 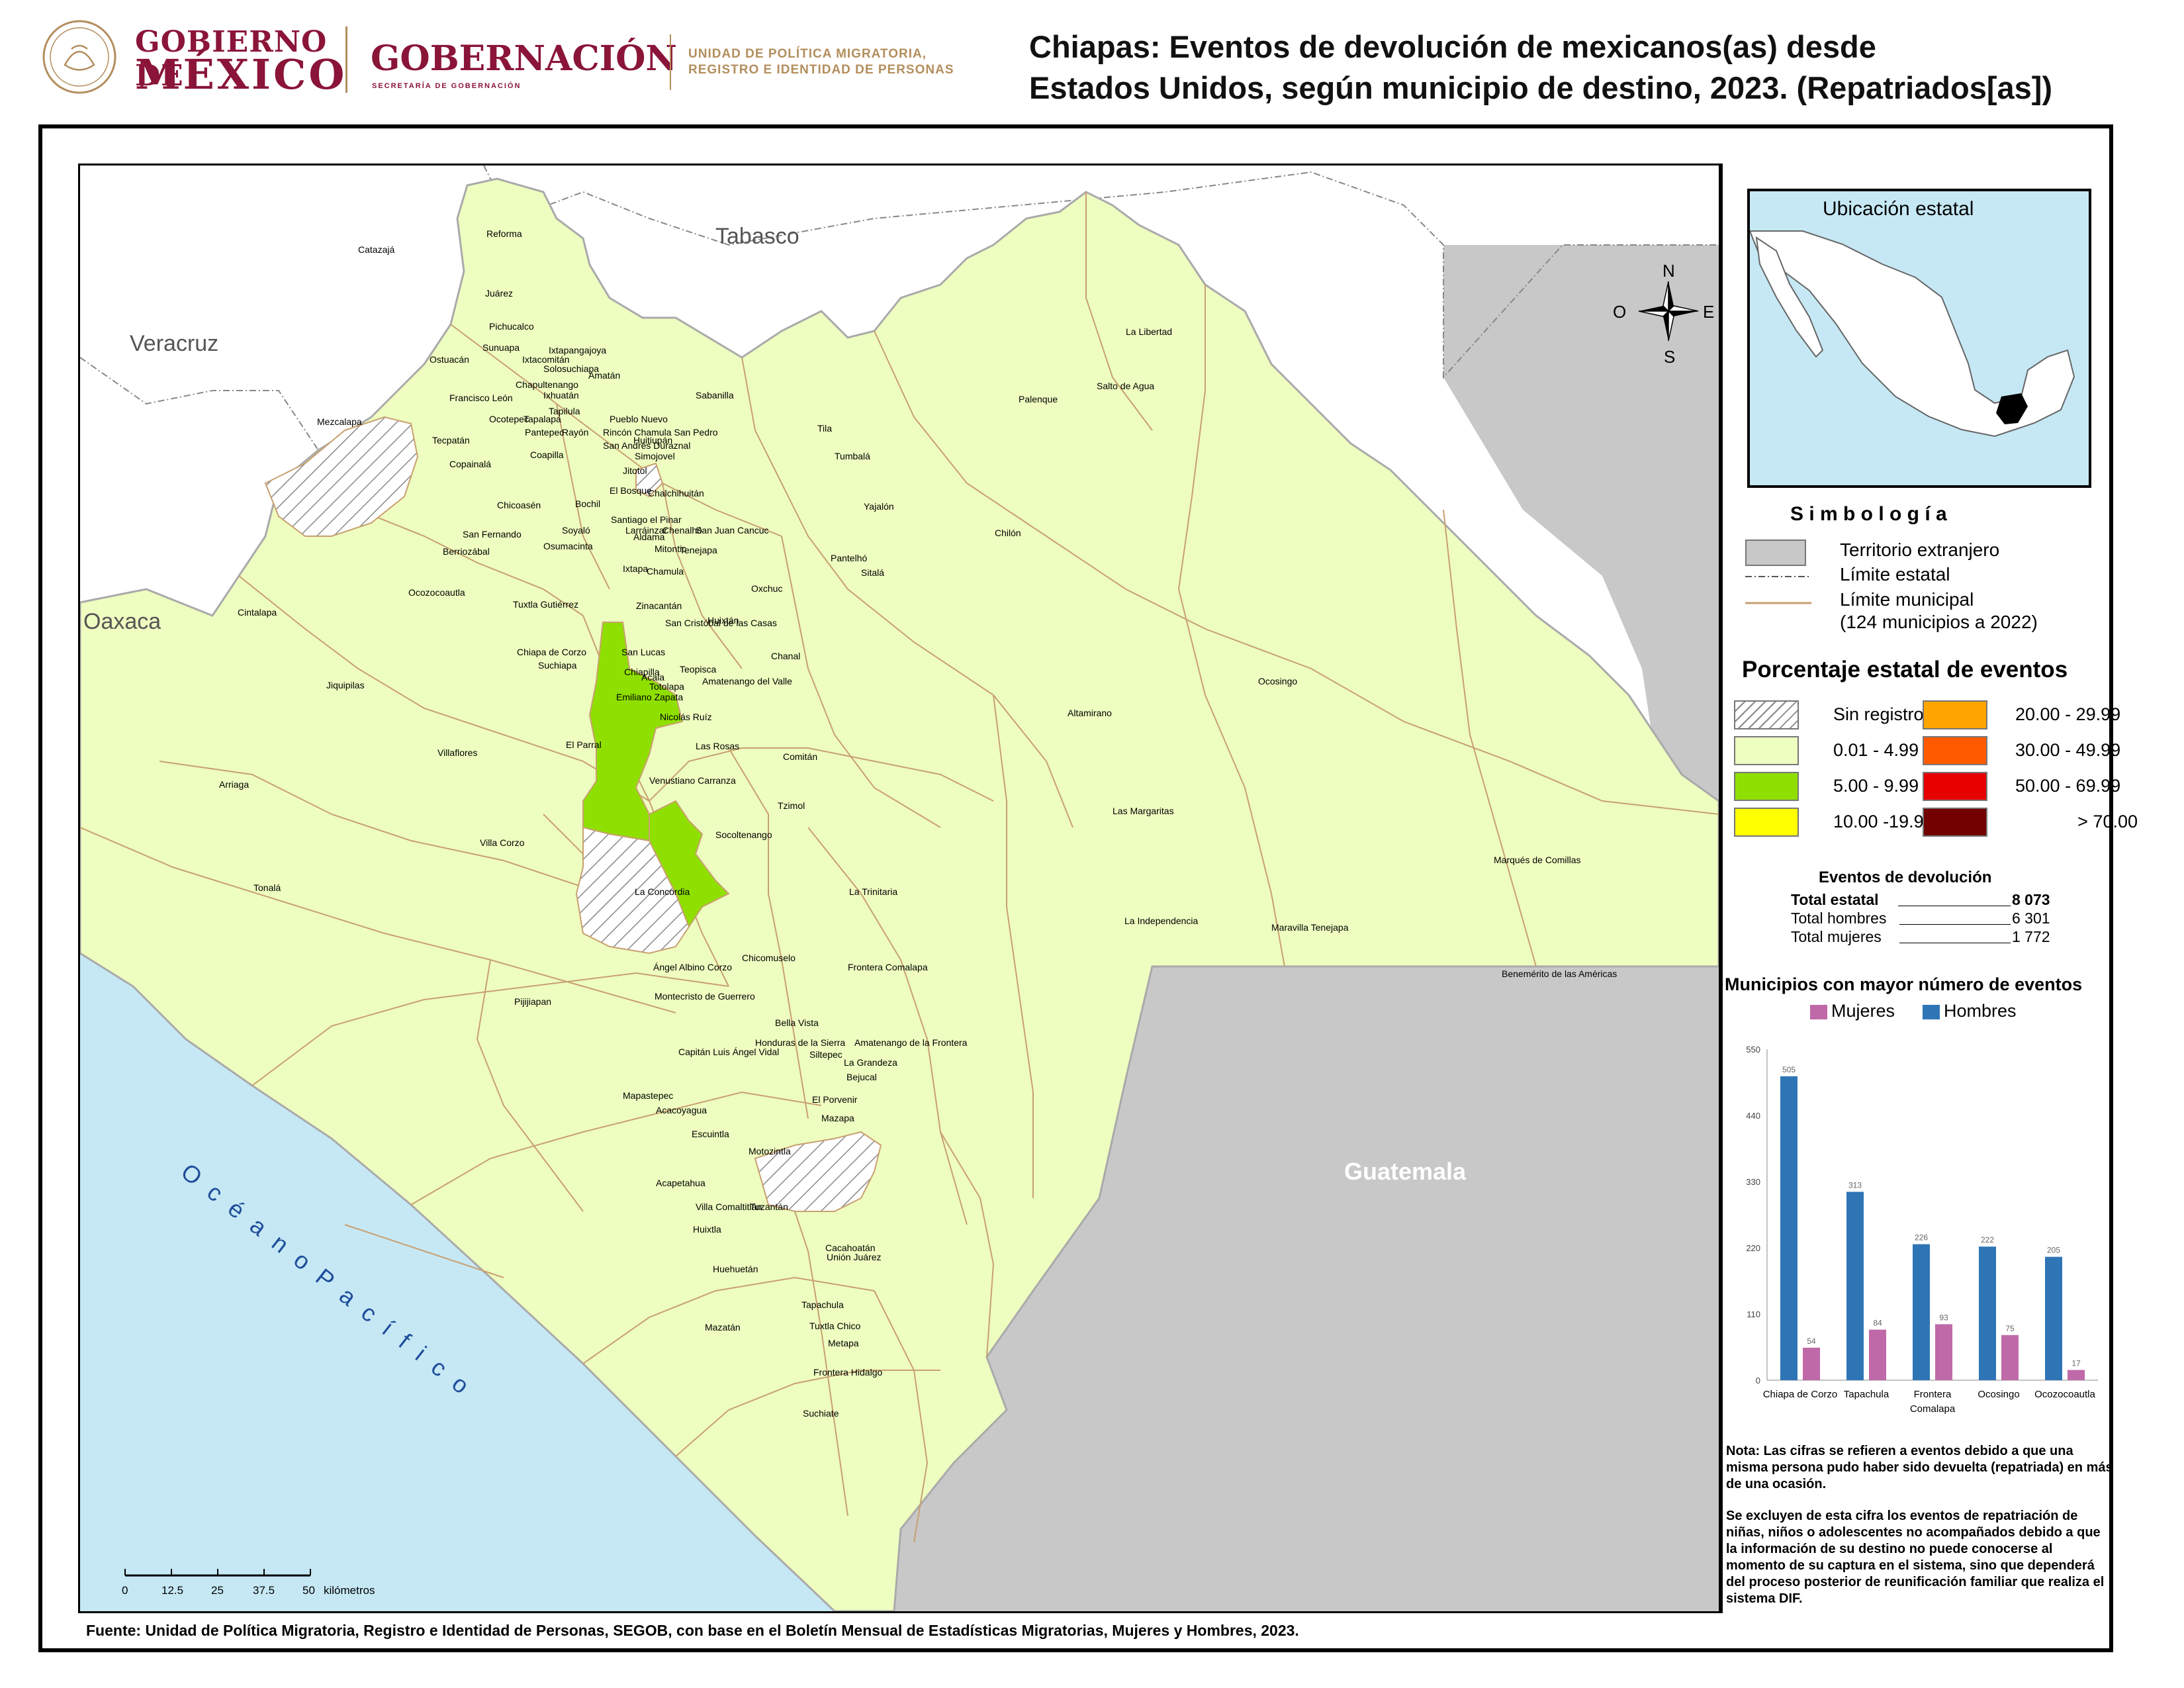 I want to click on municipality-label: Salto de Agua, so click(x=1125, y=386).